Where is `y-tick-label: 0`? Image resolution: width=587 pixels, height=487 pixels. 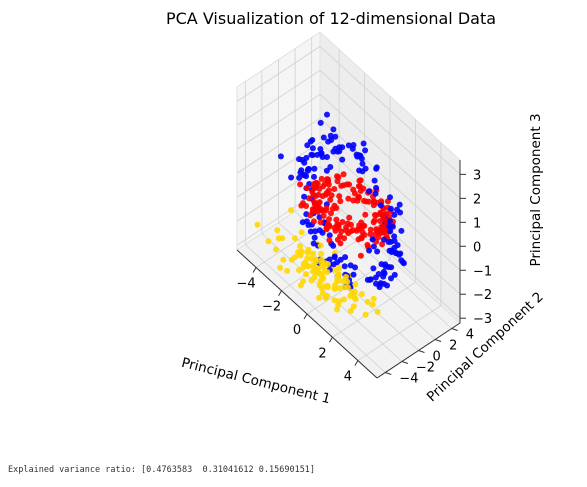
y-tick-label: 0 is located at coordinates (437, 357).